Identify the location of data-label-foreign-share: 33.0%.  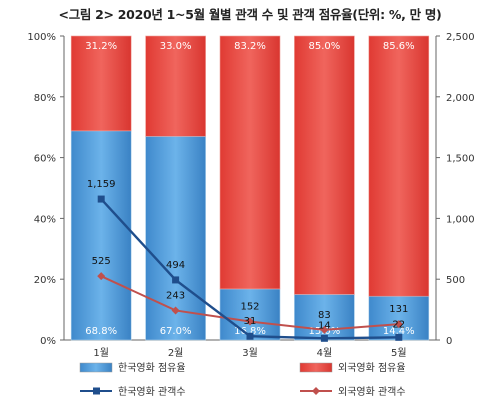
(176, 46).